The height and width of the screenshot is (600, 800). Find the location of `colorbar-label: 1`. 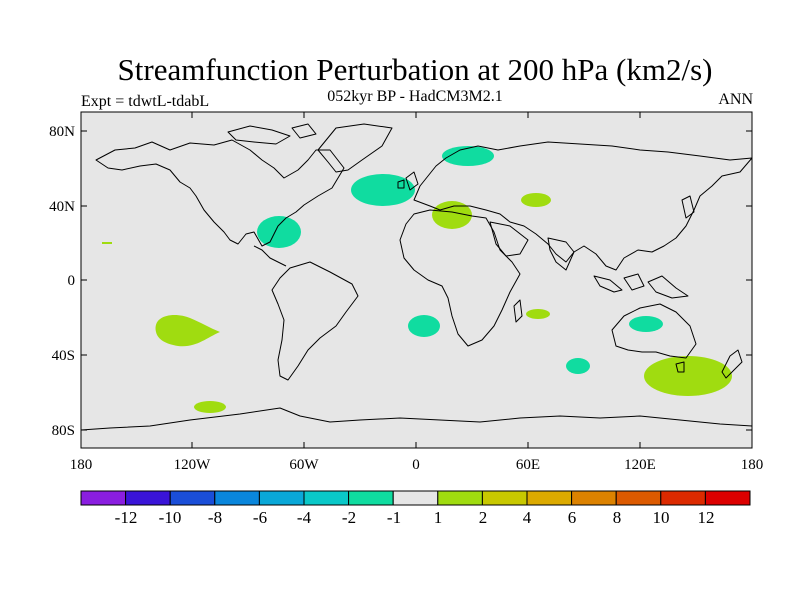

colorbar-label: 1 is located at coordinates (438, 517).